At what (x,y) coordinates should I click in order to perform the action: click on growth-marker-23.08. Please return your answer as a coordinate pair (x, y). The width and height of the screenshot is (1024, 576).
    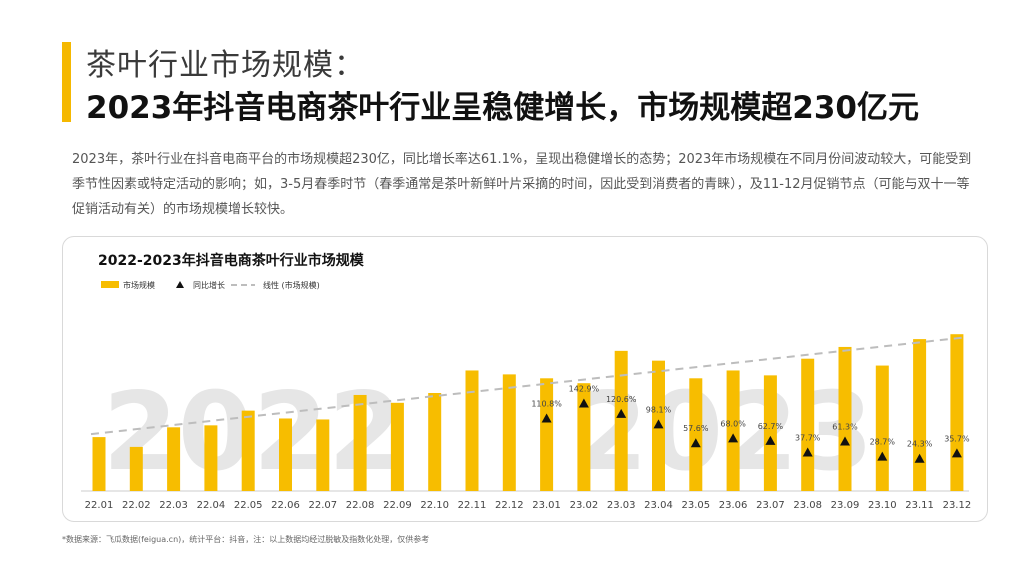
    Looking at the image, I should click on (807, 452).